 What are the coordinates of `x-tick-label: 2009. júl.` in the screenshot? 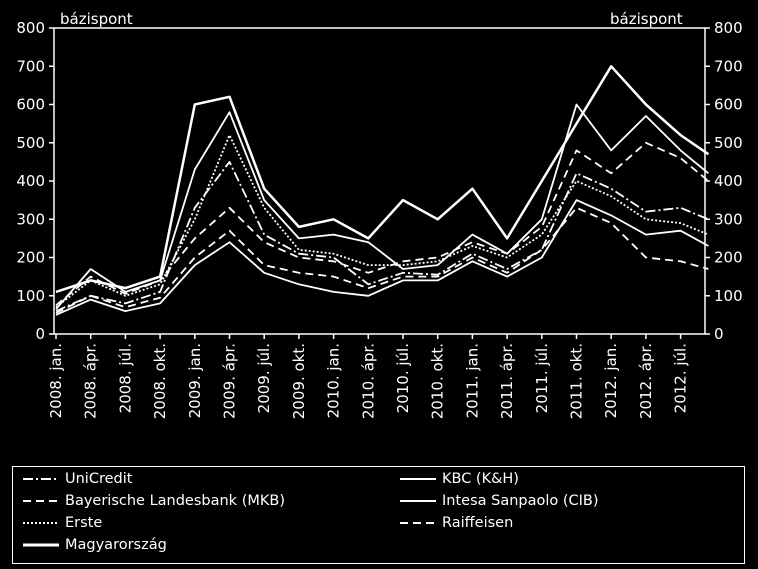 It's located at (264, 378).